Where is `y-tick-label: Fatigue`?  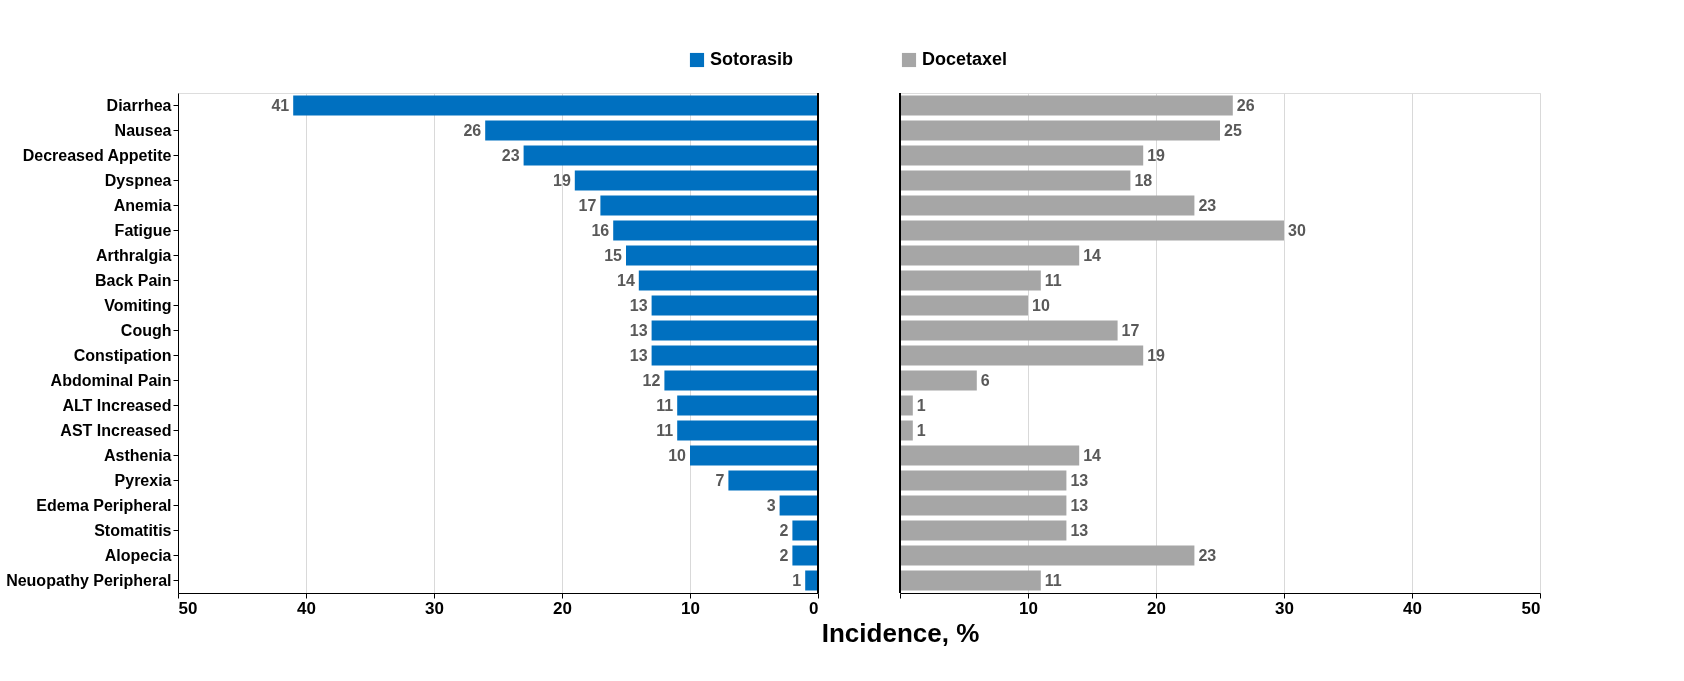 y-tick-label: Fatigue is located at coordinates (143, 230).